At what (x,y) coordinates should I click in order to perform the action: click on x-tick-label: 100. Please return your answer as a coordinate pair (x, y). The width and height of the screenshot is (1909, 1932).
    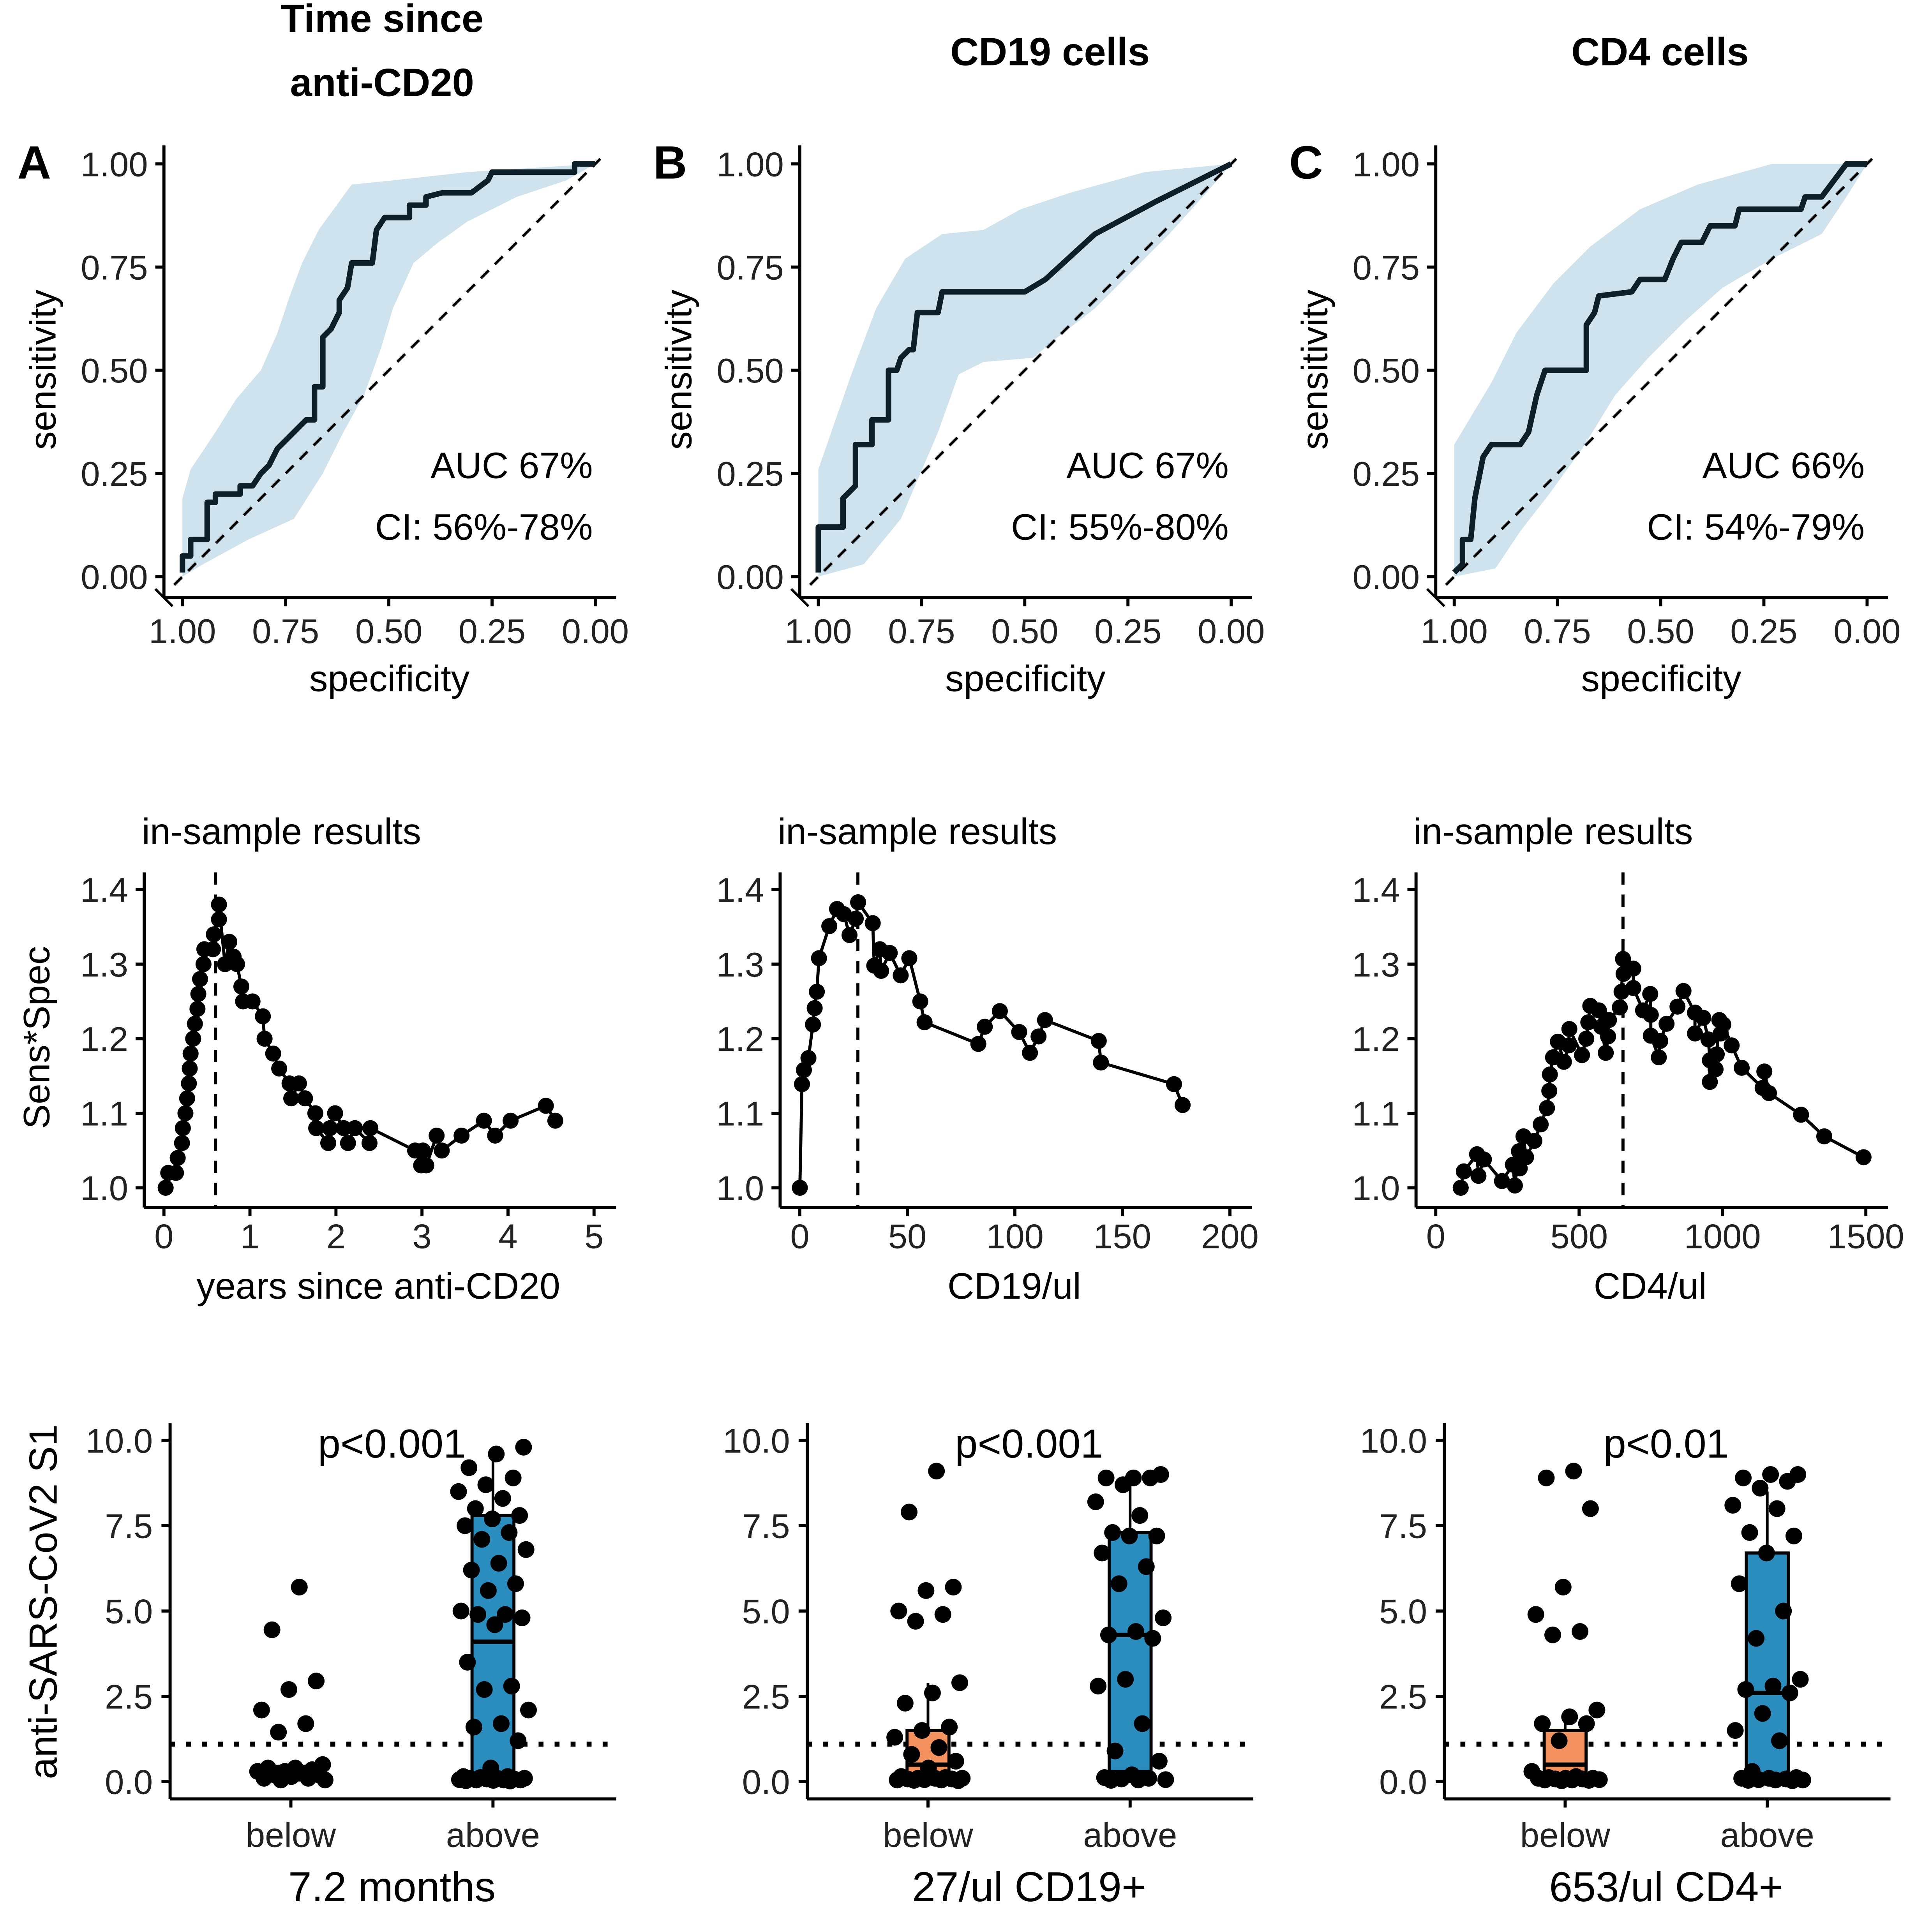
    Looking at the image, I should click on (1015, 1236).